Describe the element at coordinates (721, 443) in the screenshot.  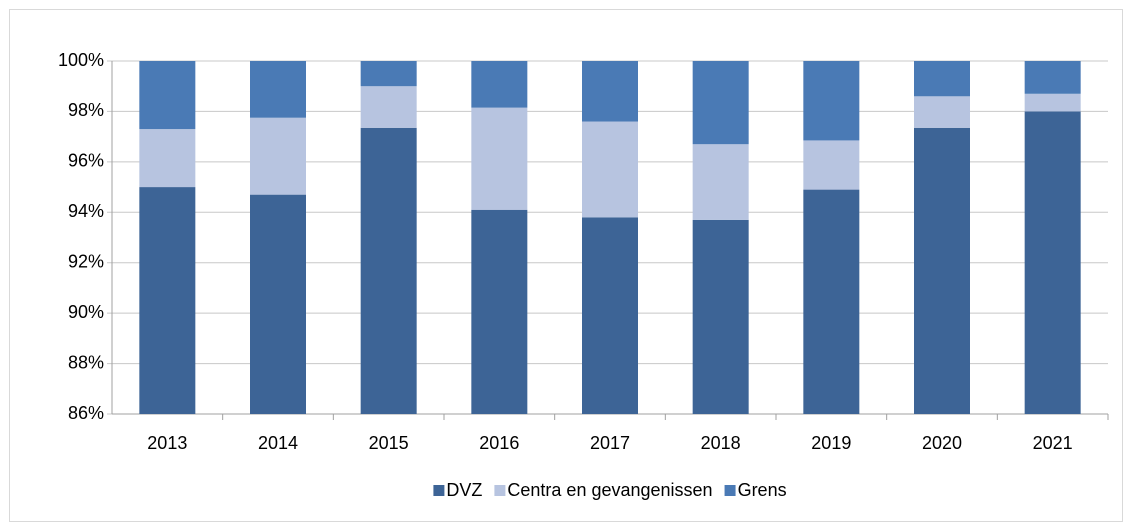
I see `x-tick-label: 2018` at that location.